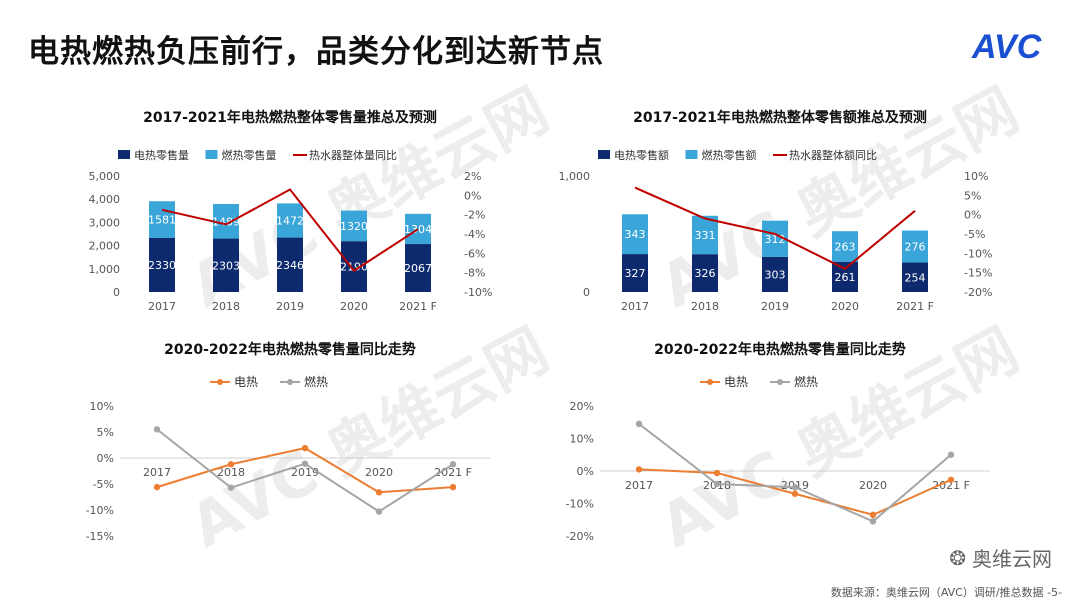  I want to click on wechat-label: 奥维云网, so click(1012, 559).